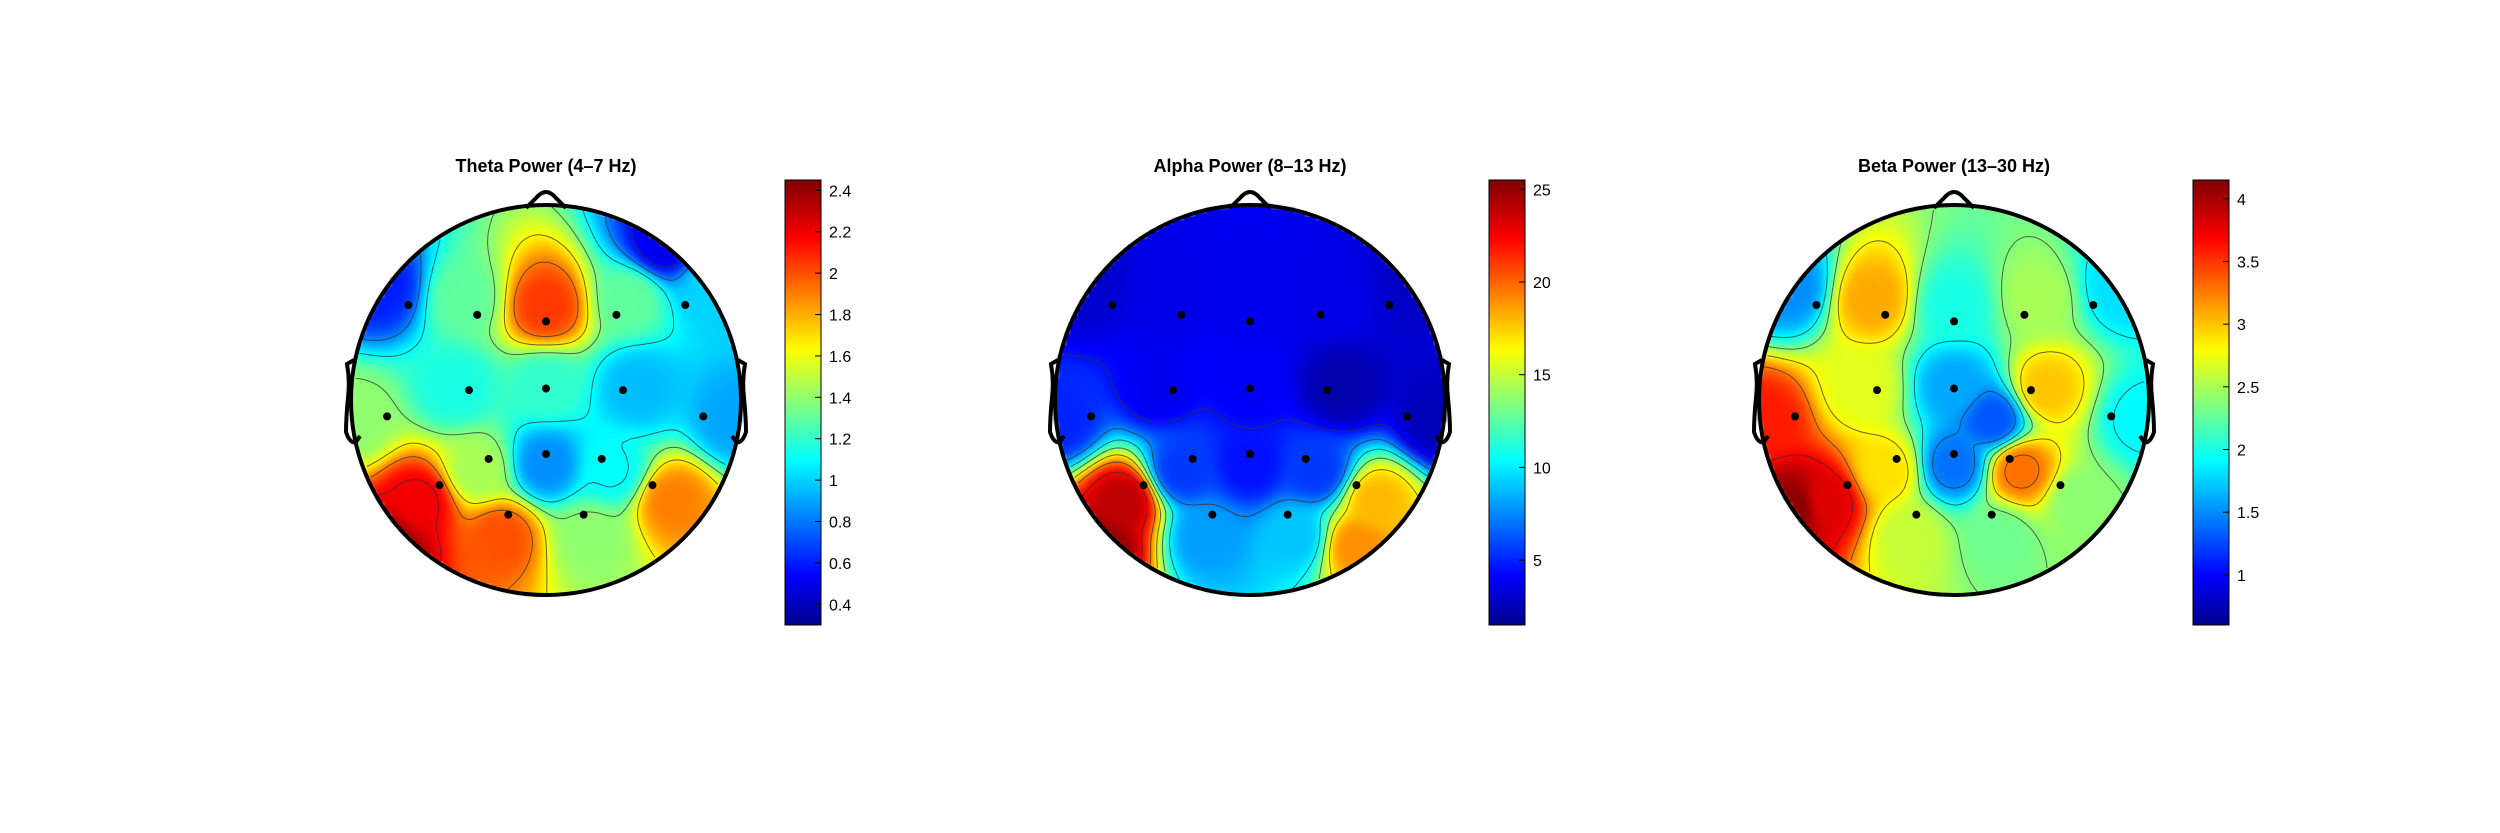 The height and width of the screenshot is (833, 2500). I want to click on head-outline, so click(1954, 393).